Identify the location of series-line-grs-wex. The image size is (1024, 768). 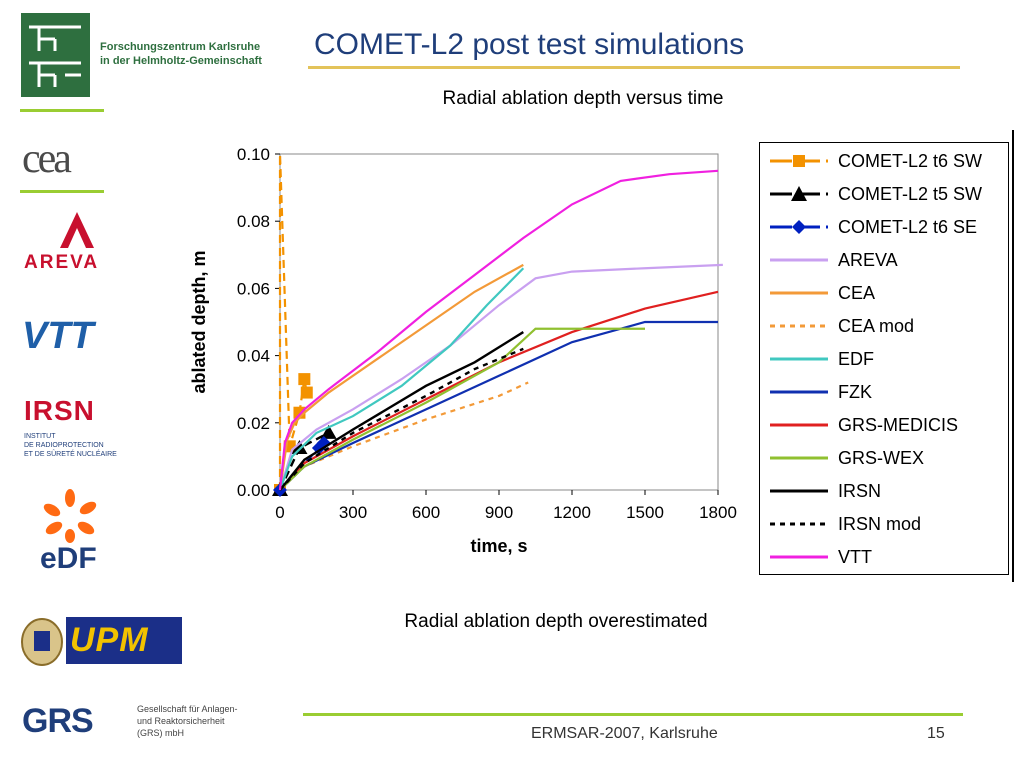
(462, 409).